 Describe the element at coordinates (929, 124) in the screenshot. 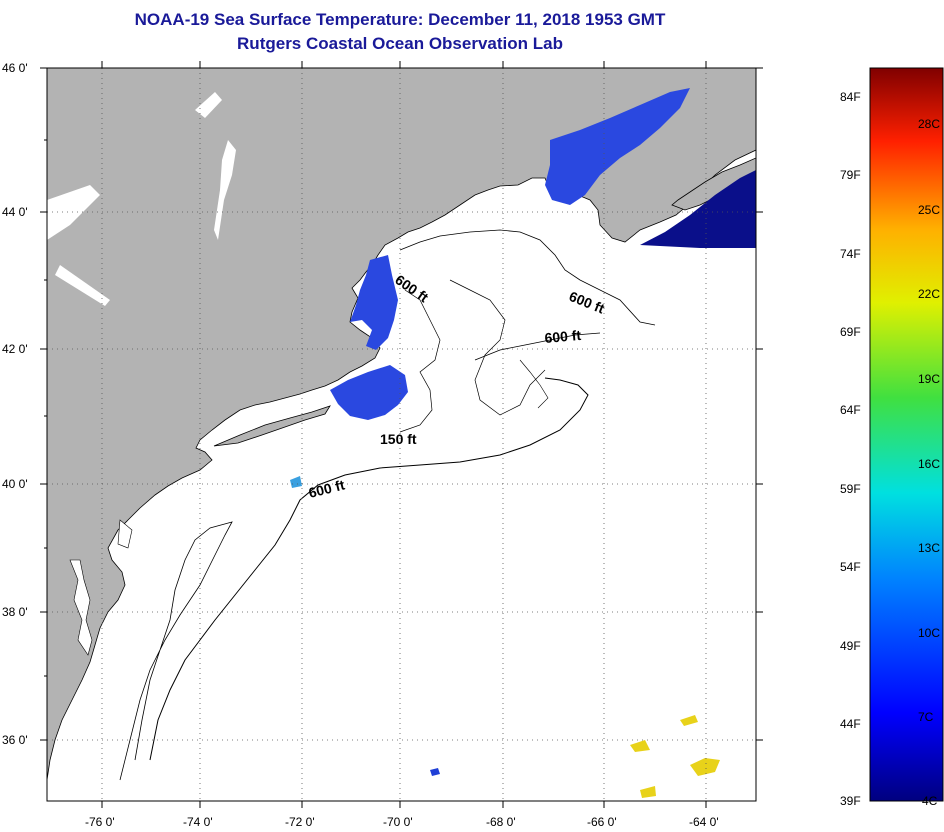

I see `colorbar-label-c: 28C` at that location.